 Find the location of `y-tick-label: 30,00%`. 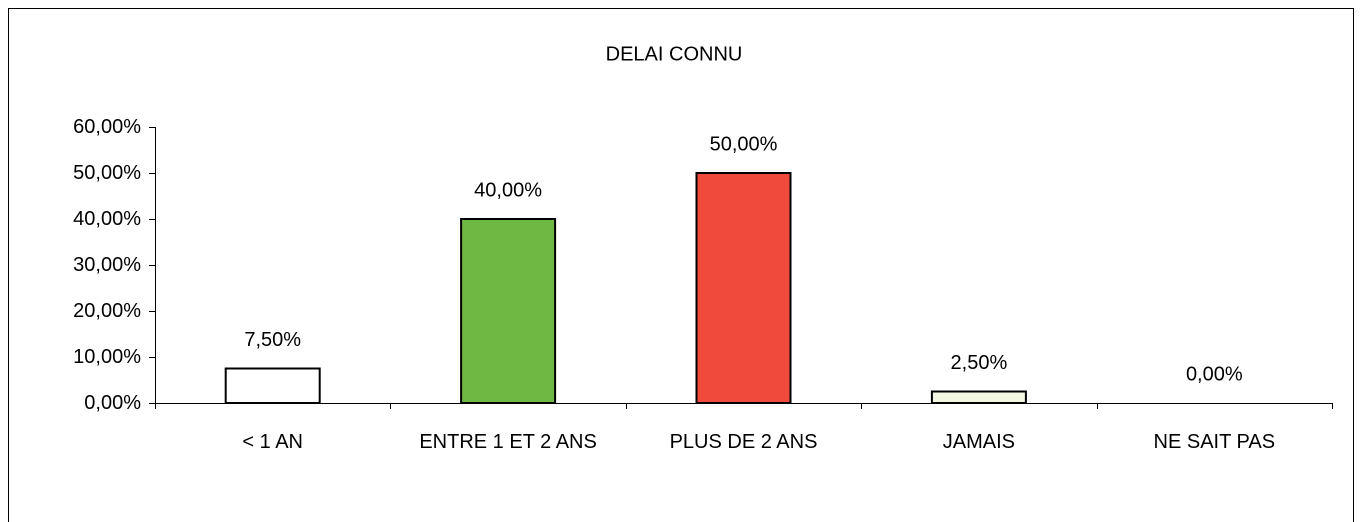

y-tick-label: 30,00% is located at coordinates (107, 265).